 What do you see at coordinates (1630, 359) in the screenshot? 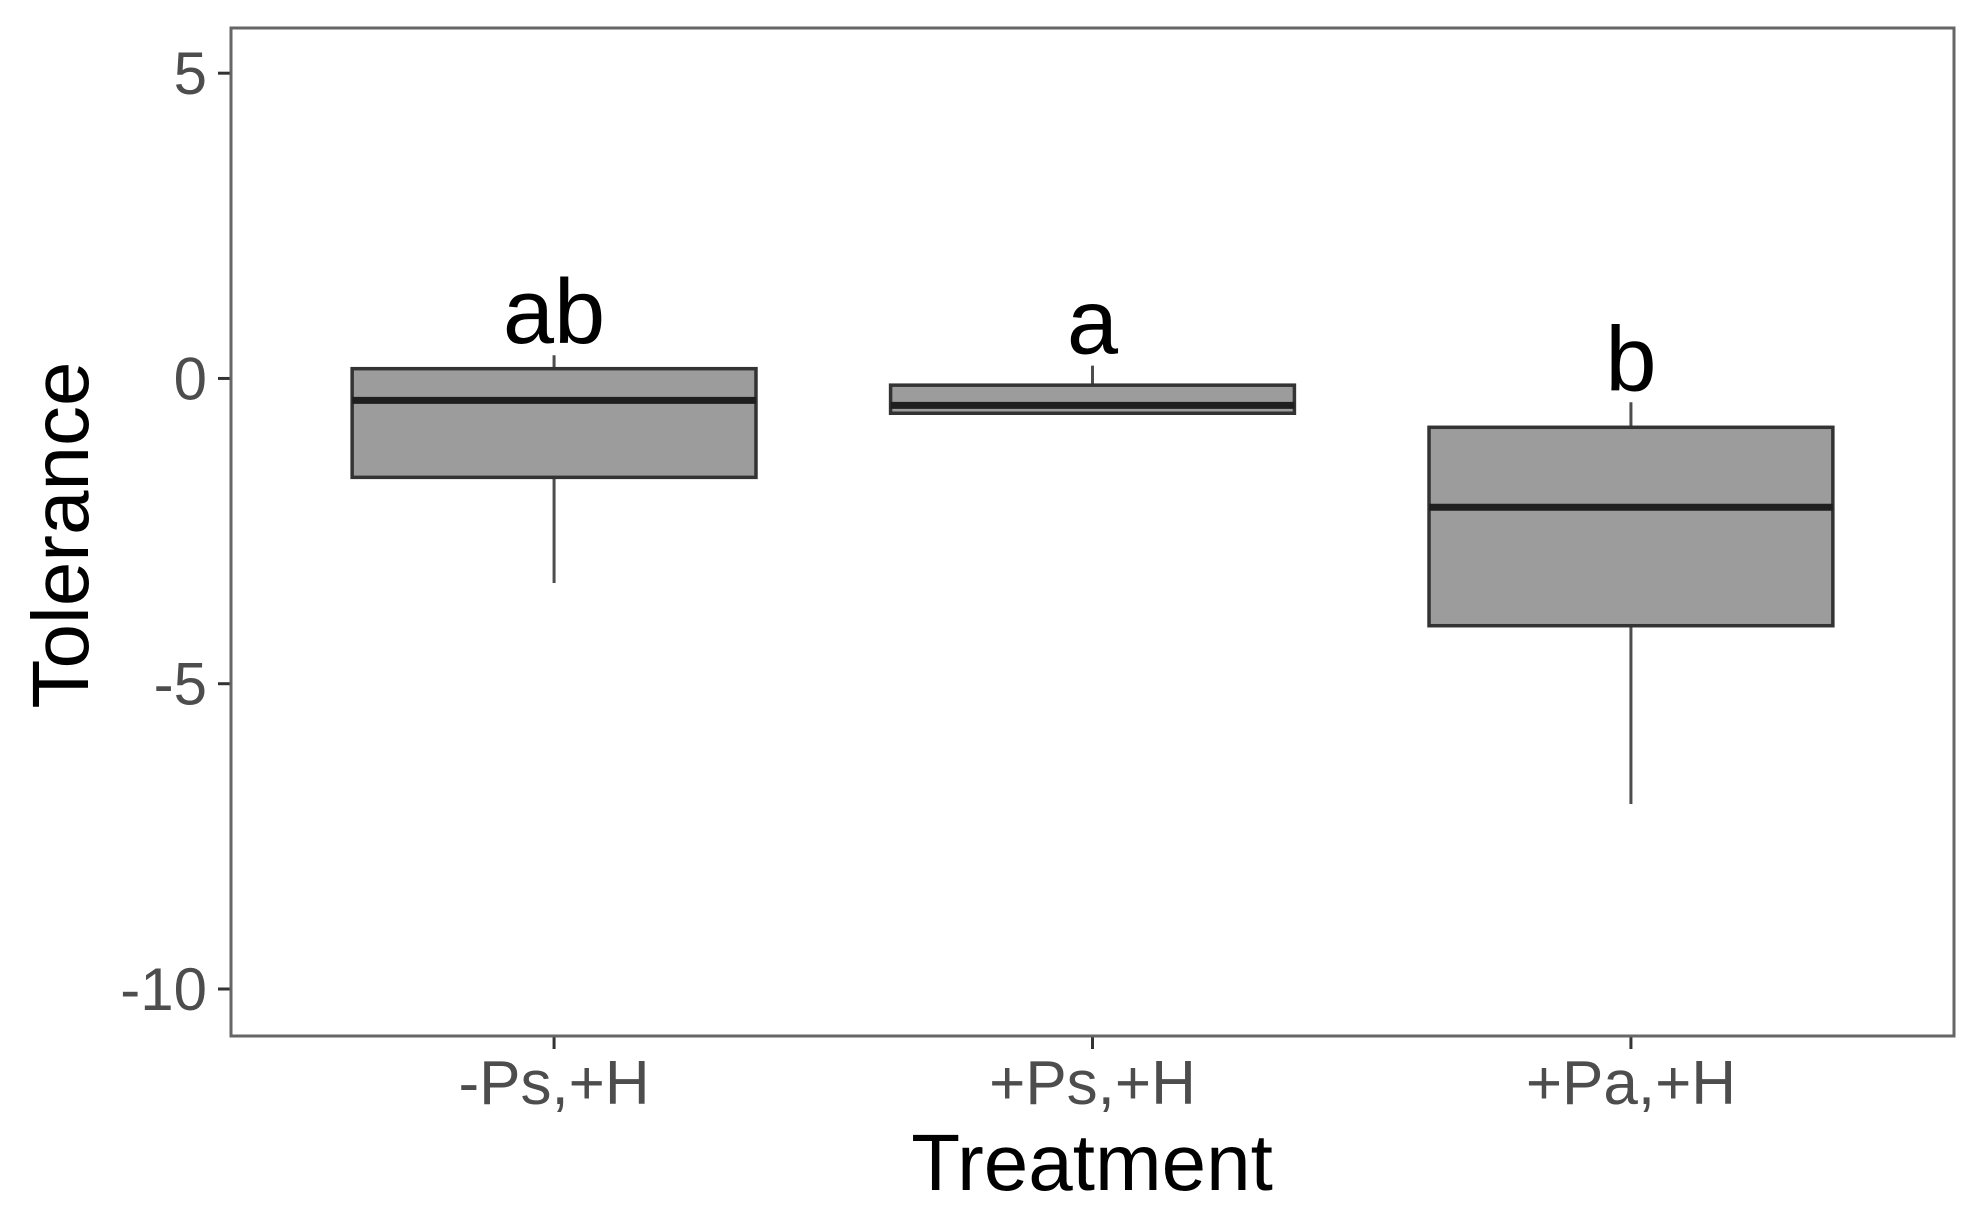
I see `significance-letter: b` at bounding box center [1630, 359].